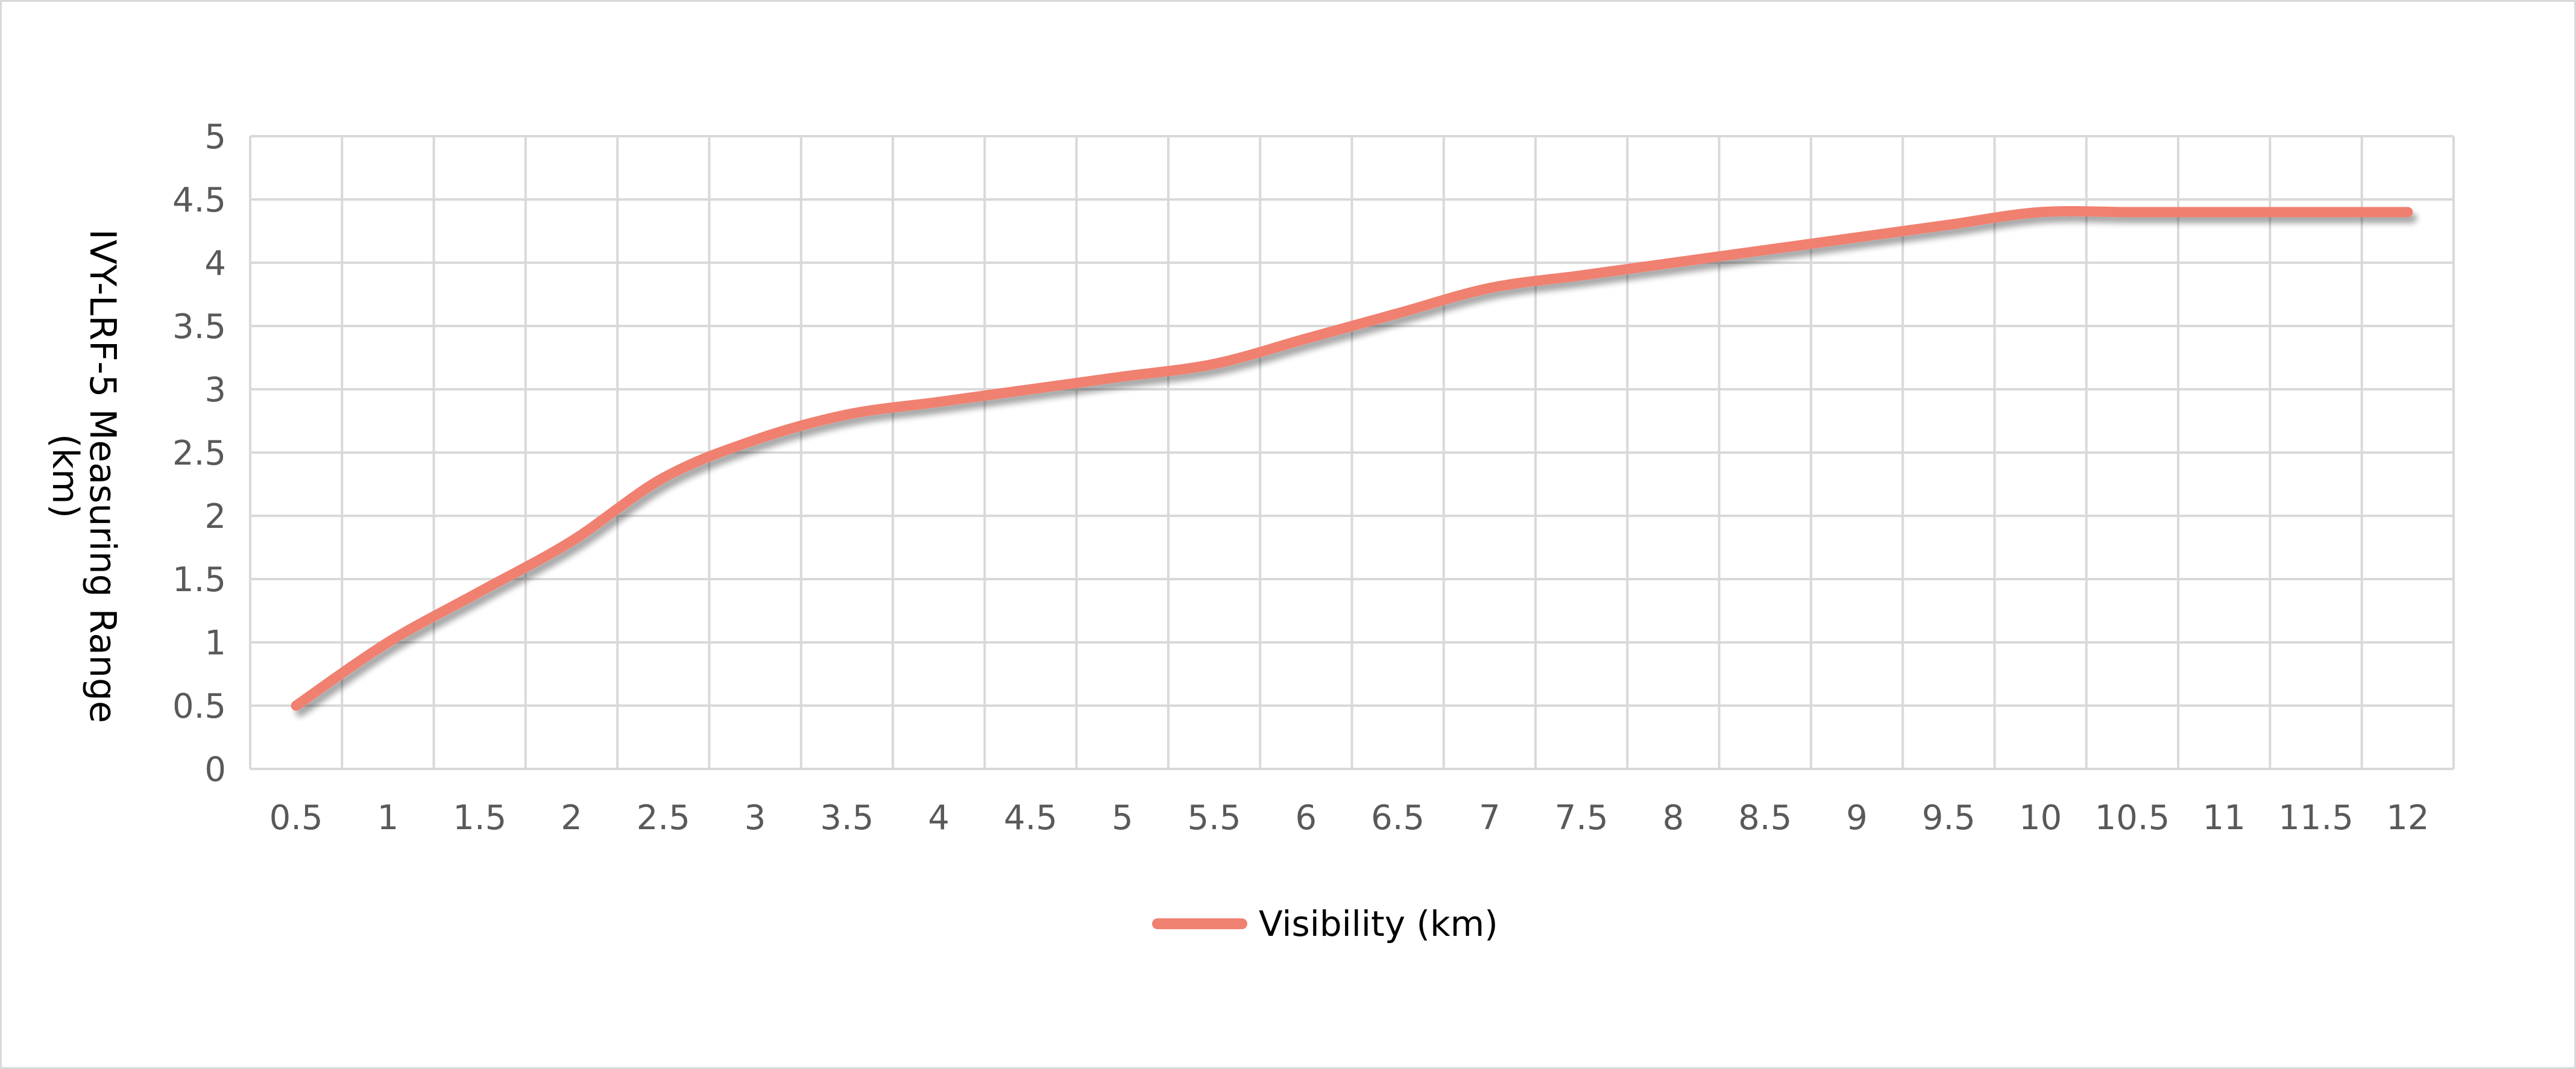 The image size is (2576, 1069). I want to click on y-tick-label: 3, so click(215, 390).